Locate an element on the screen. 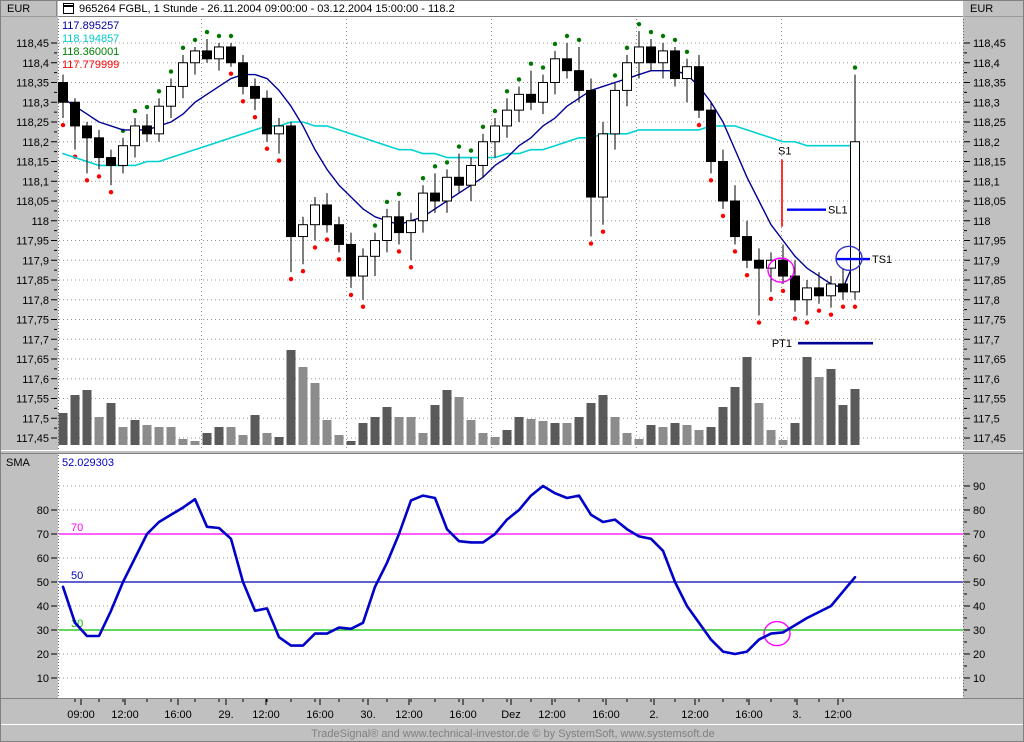  price-tick-label-left: 117,6 is located at coordinates (35, 380).